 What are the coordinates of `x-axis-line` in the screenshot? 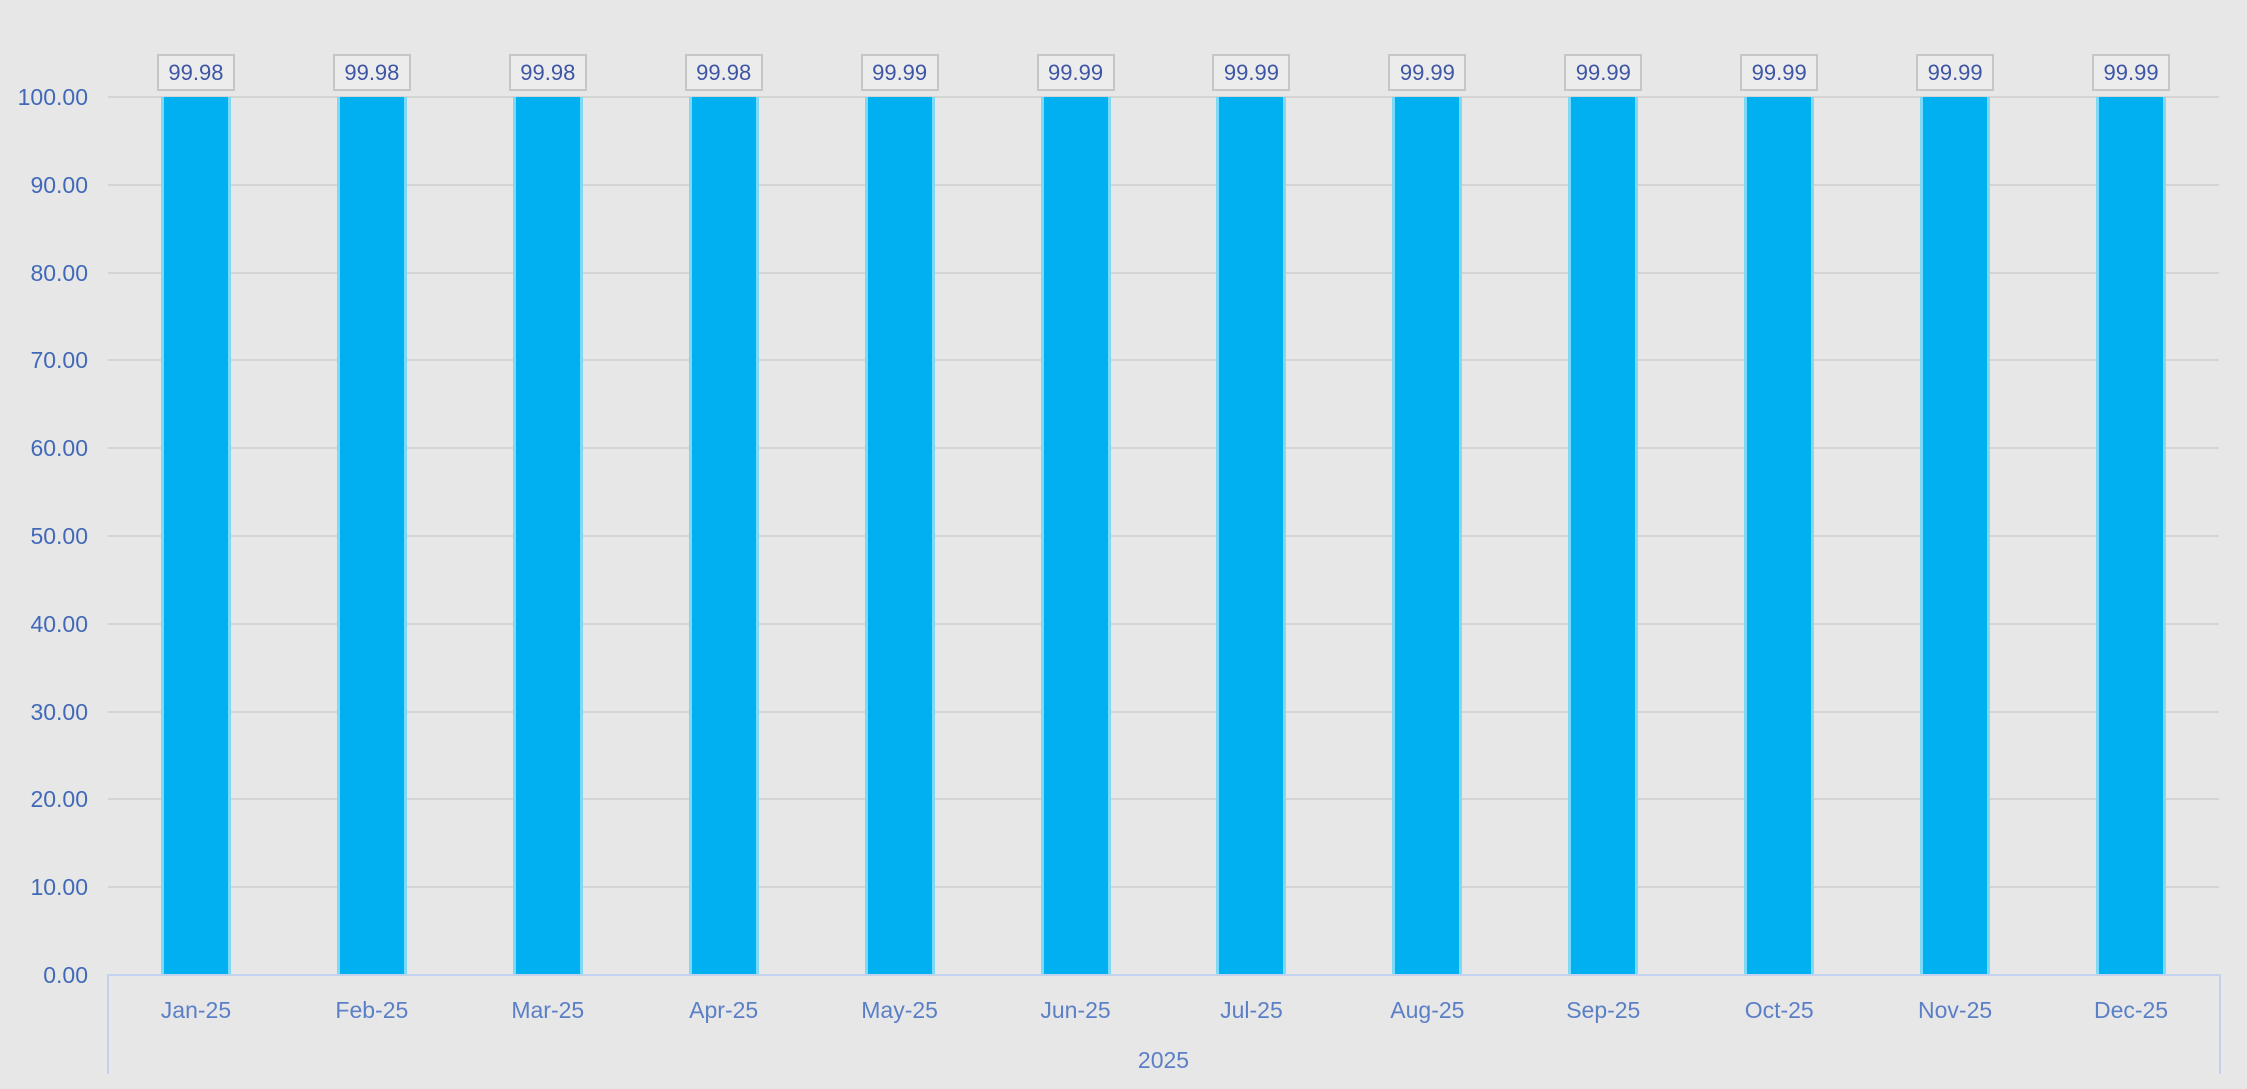 It's located at (1164, 975).